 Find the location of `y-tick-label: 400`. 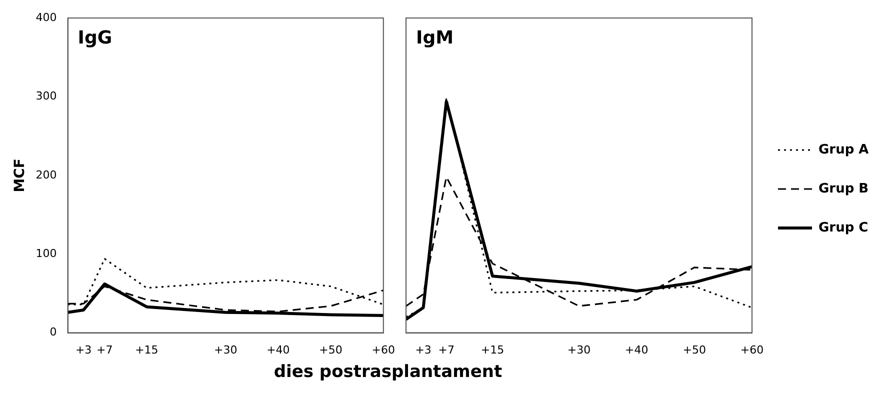

y-tick-label: 400 is located at coordinates (46, 17).